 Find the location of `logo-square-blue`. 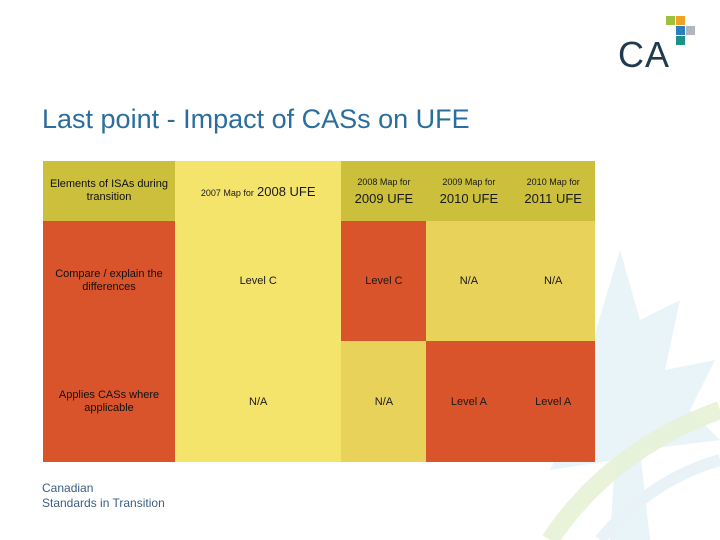

logo-square-blue is located at coordinates (680, 30).